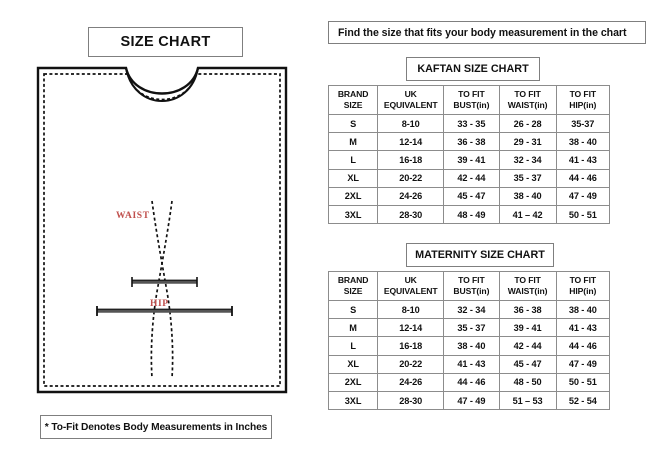 The height and width of the screenshot is (465, 658). I want to click on table-row: S 8-10 33 - 35 26 - 28 35-37, so click(469, 123).